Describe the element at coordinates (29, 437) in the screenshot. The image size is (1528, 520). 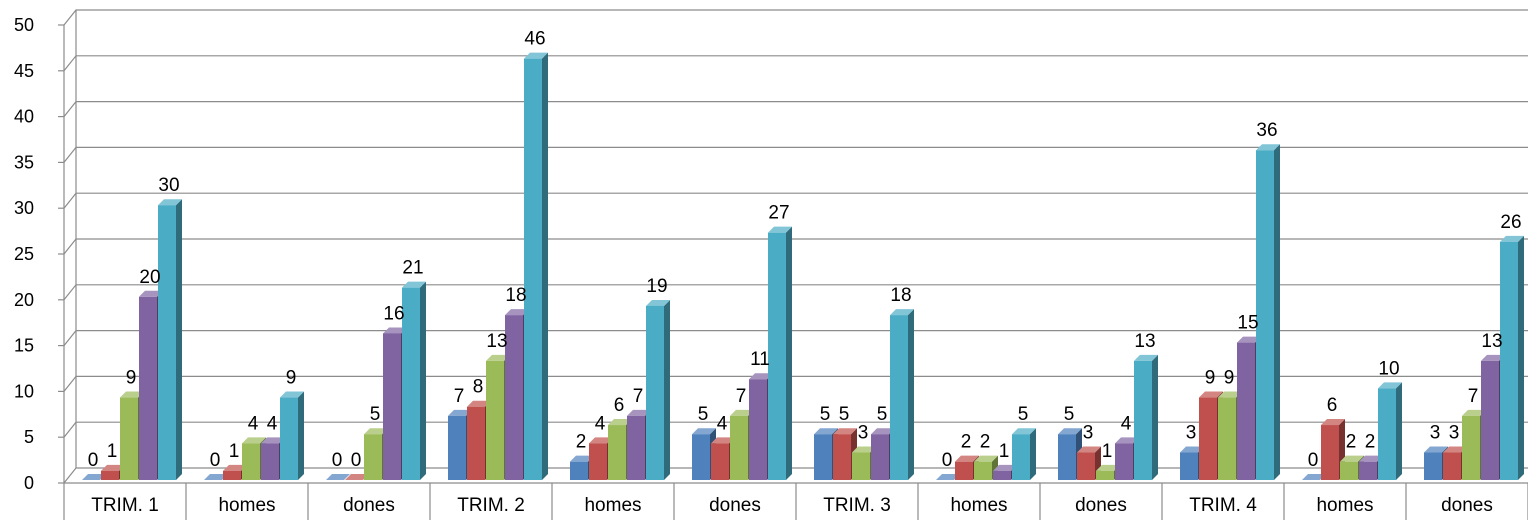
I see `y-tick-label: 5` at that location.